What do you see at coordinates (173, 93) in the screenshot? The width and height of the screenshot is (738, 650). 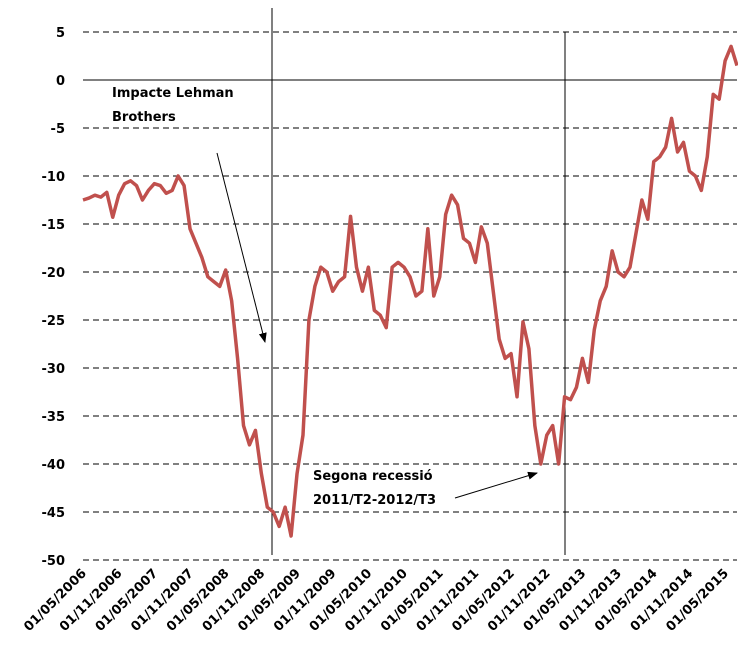 I see `annotation-line: Impacte Lehman` at bounding box center [173, 93].